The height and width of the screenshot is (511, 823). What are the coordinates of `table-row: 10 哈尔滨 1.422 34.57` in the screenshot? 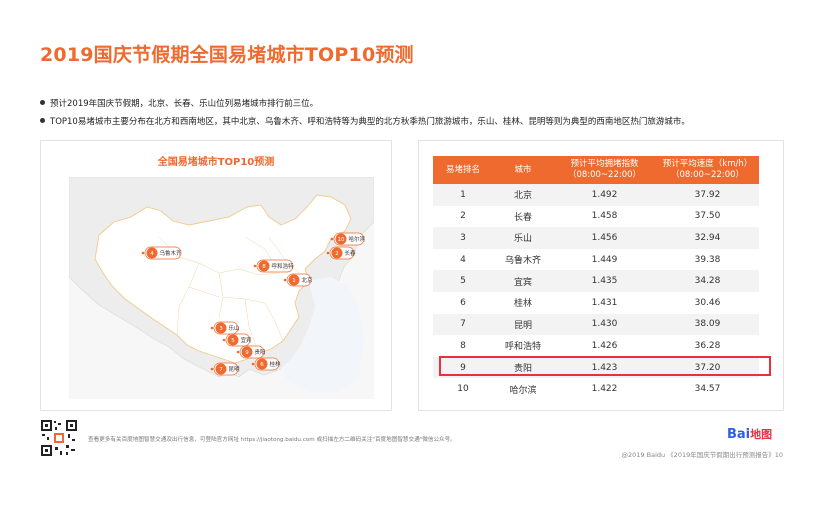 It's located at (596, 389).